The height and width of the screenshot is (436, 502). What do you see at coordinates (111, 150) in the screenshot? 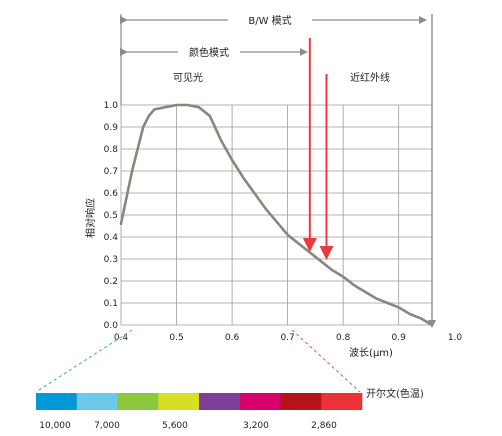
I see `y-tick-label: 0.8` at bounding box center [111, 150].